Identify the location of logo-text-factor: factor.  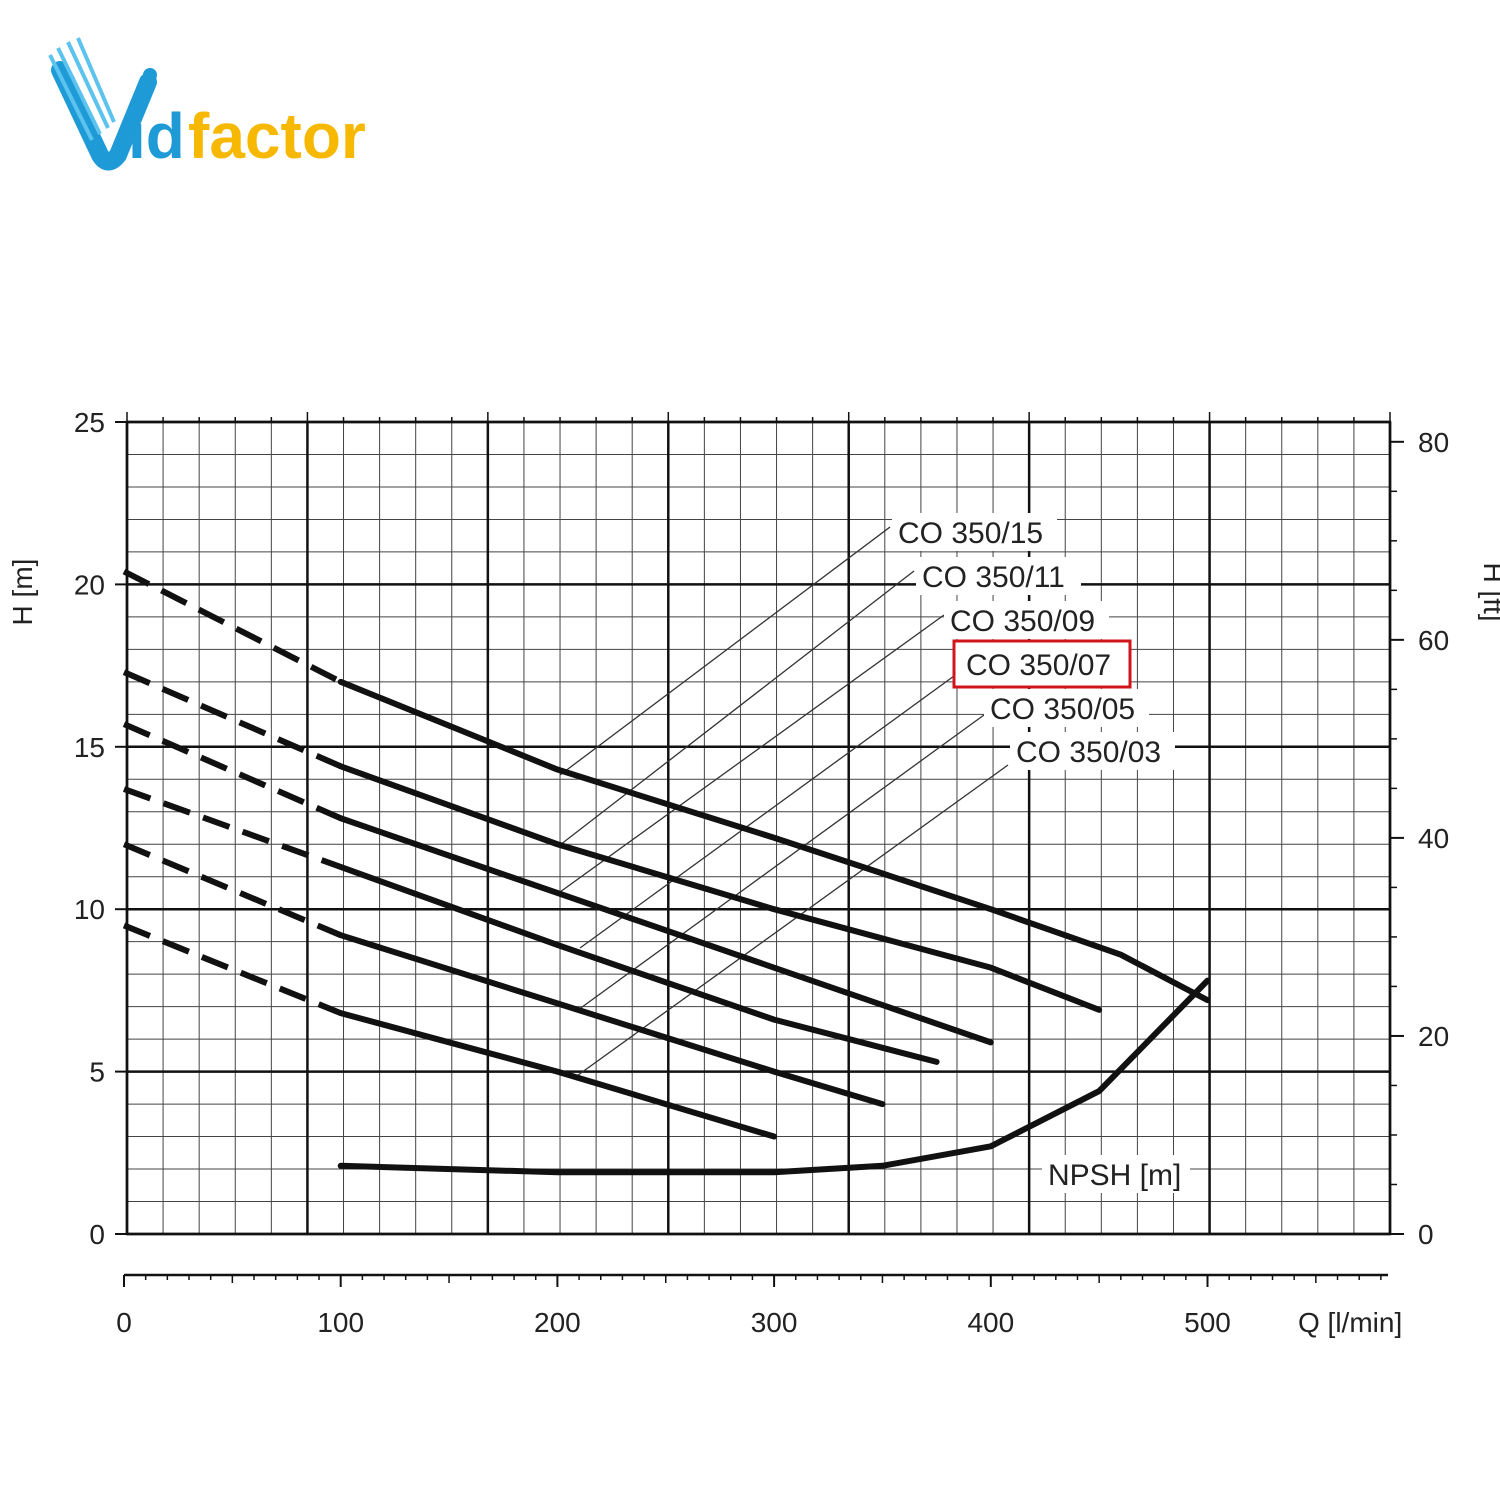
(277, 136).